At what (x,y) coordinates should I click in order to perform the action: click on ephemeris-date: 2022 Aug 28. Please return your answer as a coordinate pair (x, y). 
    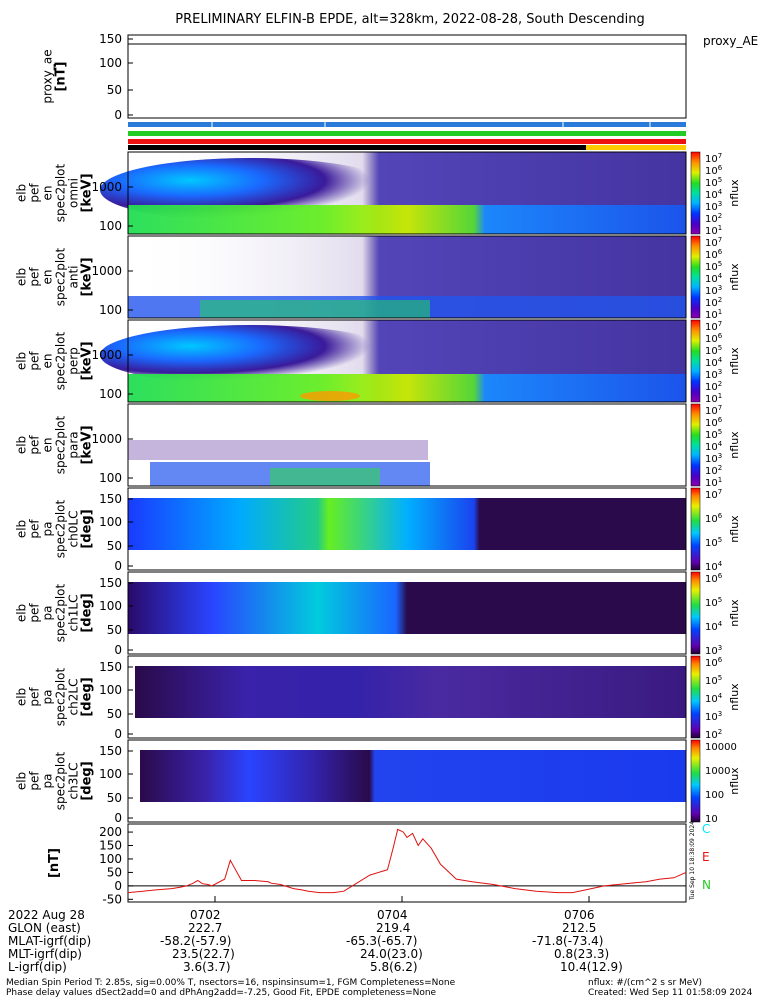
    Looking at the image, I should click on (46, 915).